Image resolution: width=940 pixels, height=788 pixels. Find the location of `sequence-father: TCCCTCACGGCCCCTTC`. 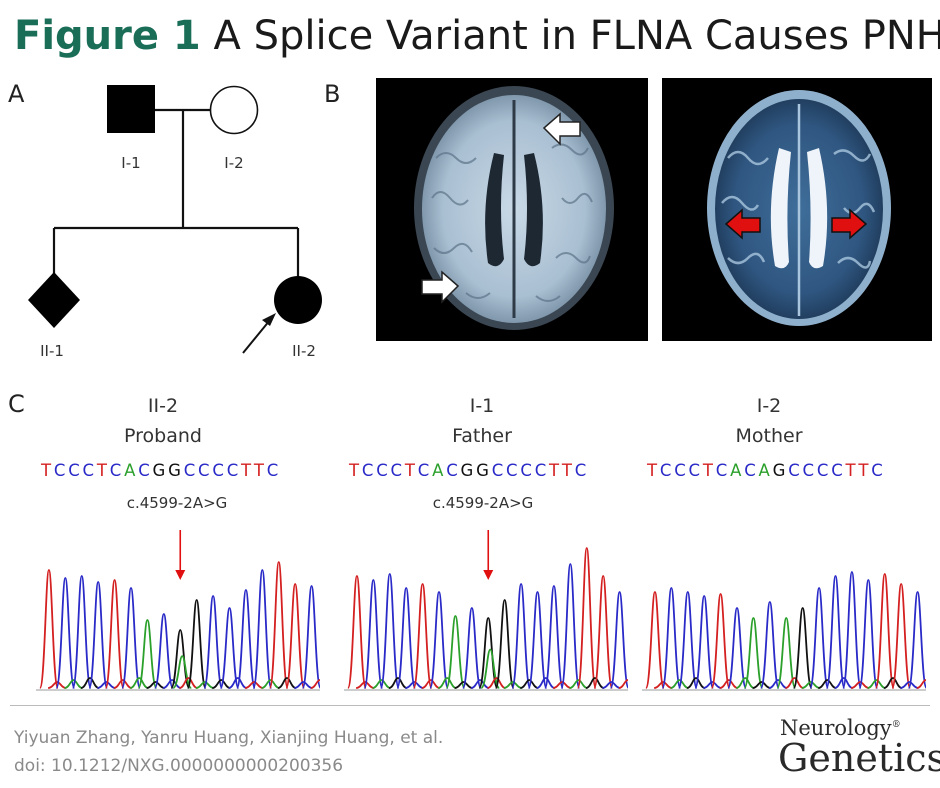

sequence-father: TCCCTCACGGCCCCTTC is located at coordinates (469, 470).